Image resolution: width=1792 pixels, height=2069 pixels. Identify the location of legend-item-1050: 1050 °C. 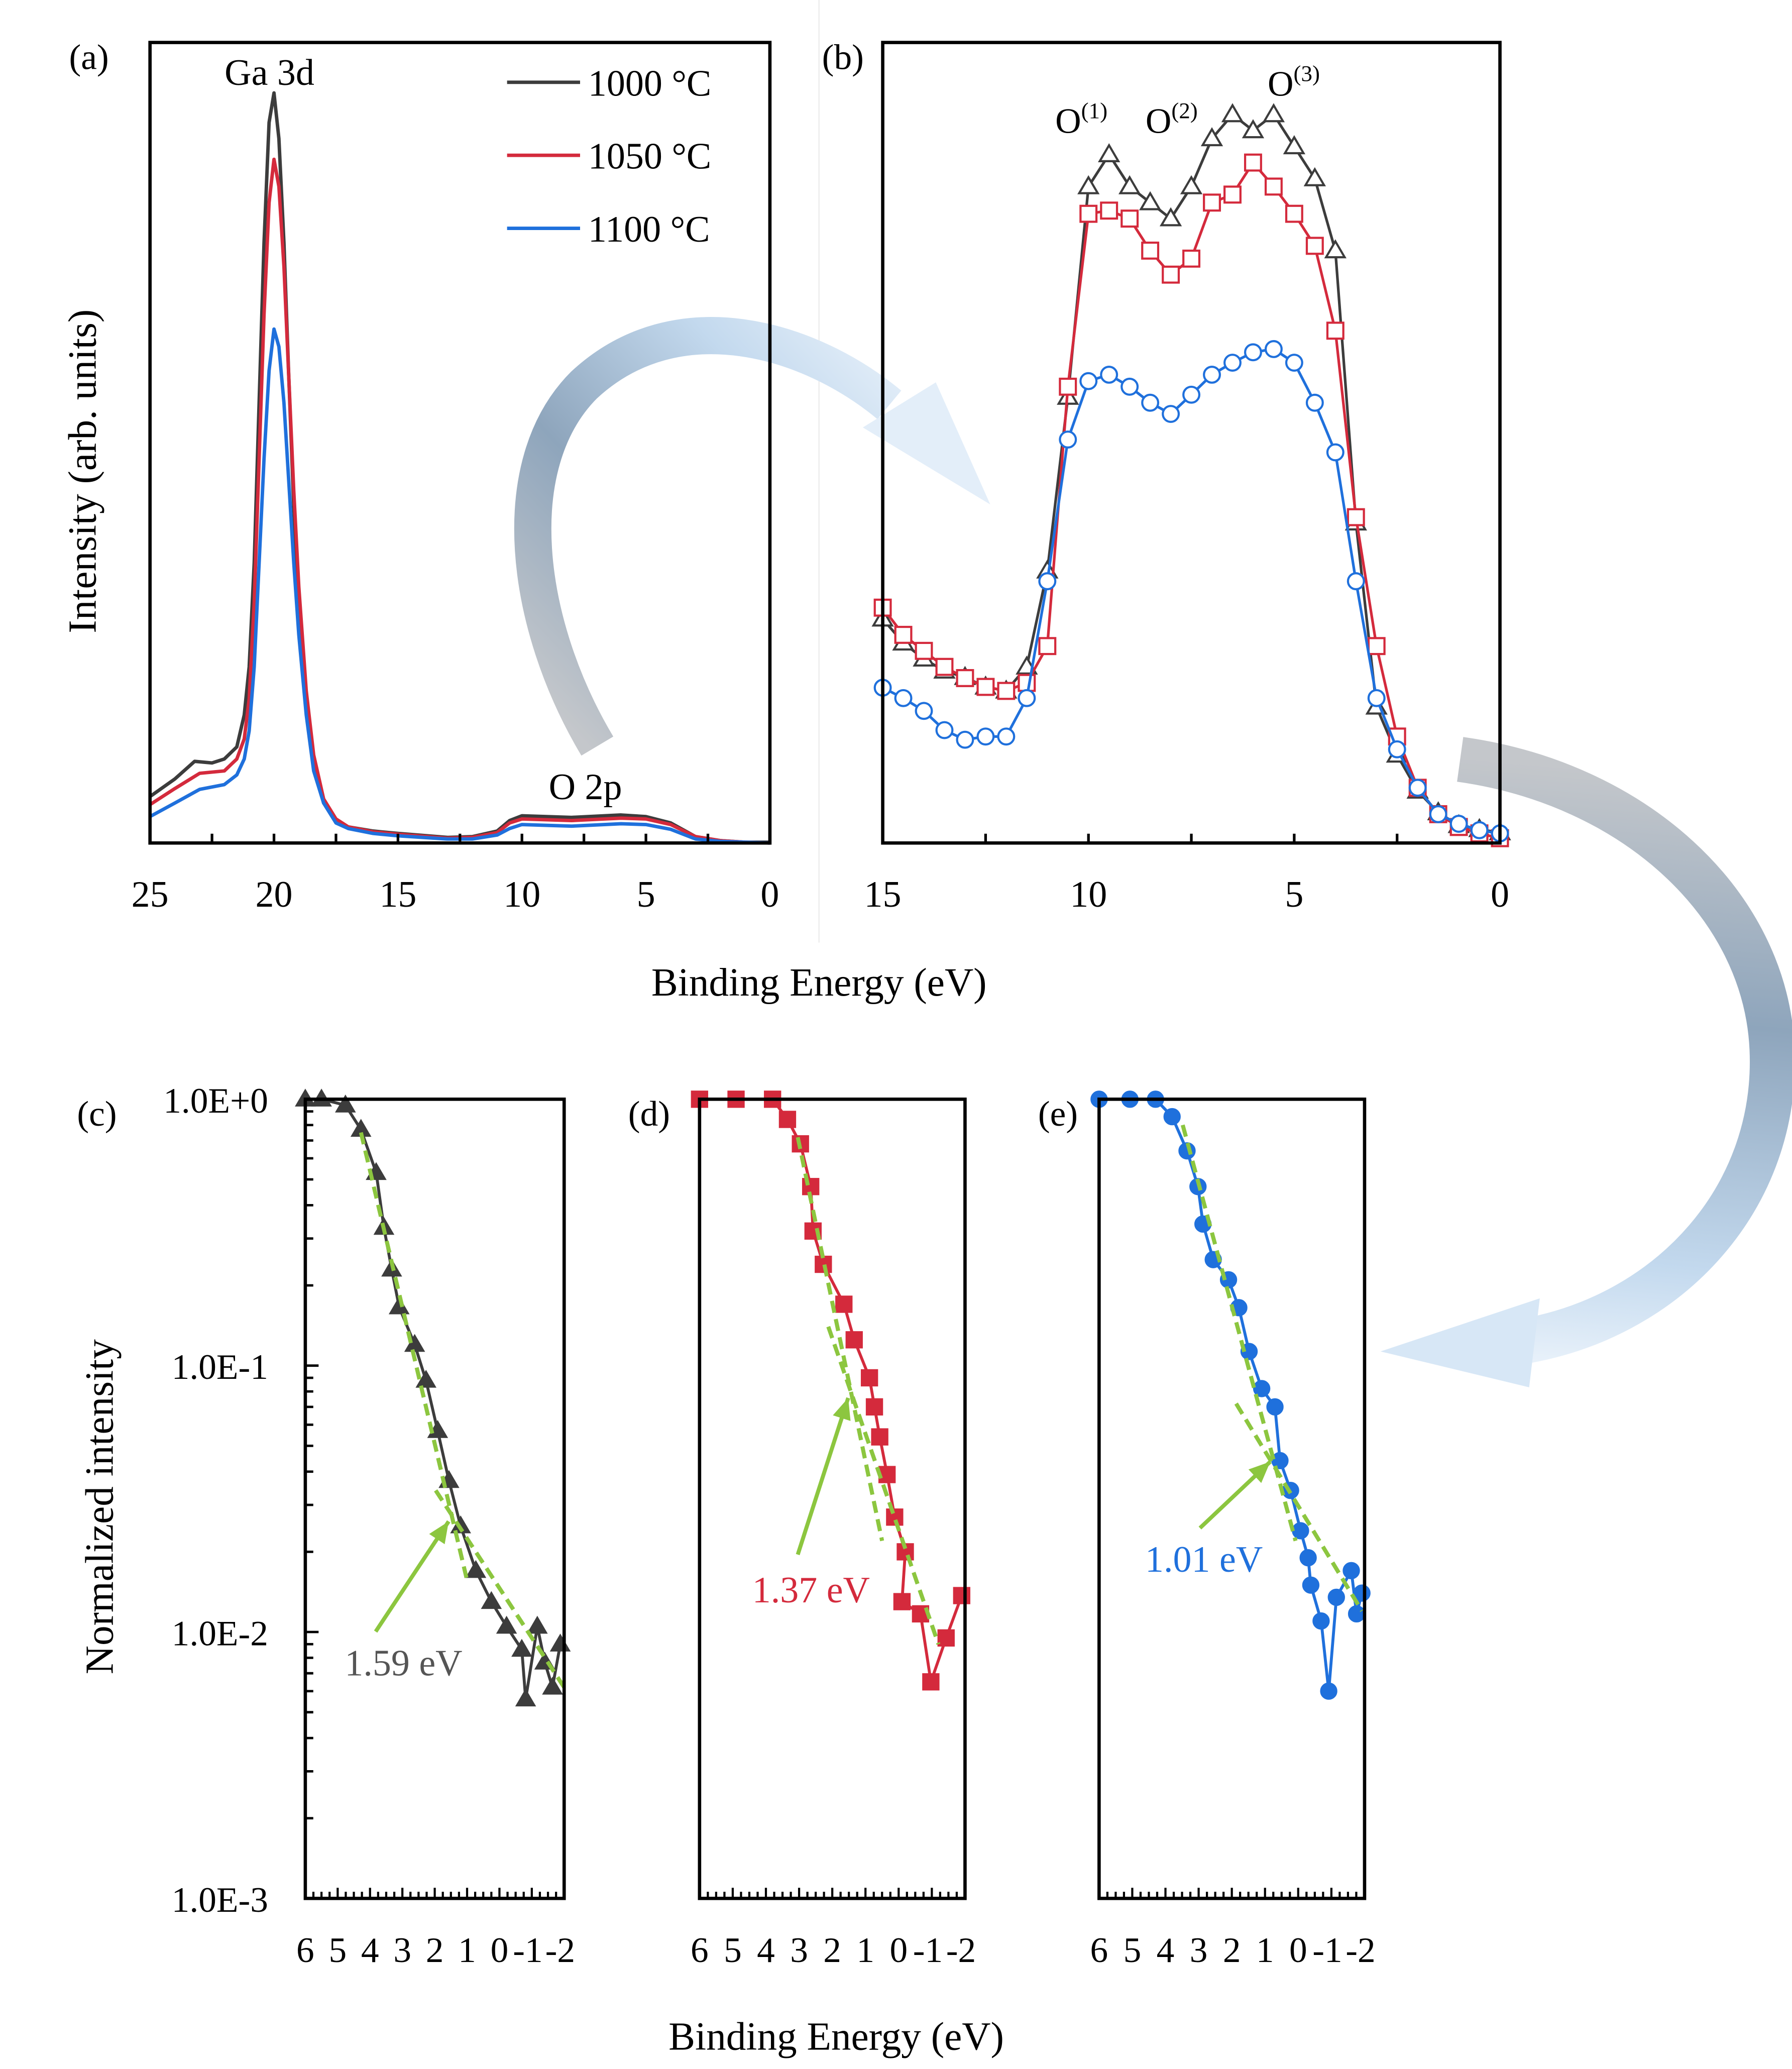
(609, 156).